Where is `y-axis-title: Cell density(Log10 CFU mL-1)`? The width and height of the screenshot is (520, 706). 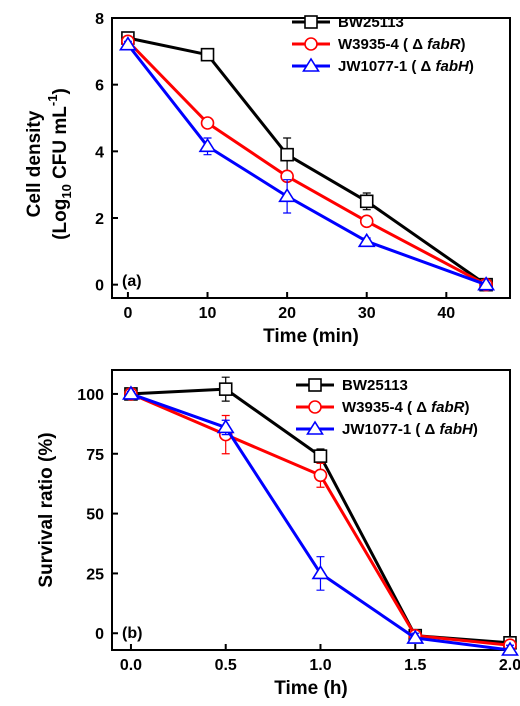
y-axis-title: Cell density(Log10 CFU mL-1) is located at coordinates (49, 164).